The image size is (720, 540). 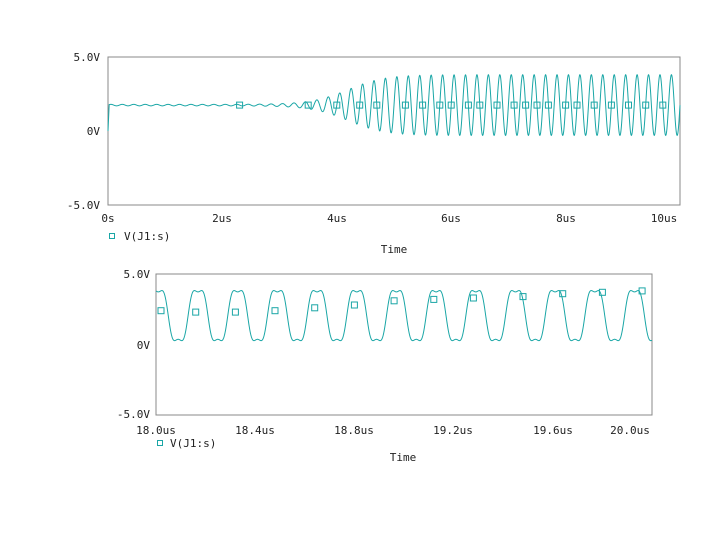 I want to click on top-waveform-line, so click(x=394, y=105).